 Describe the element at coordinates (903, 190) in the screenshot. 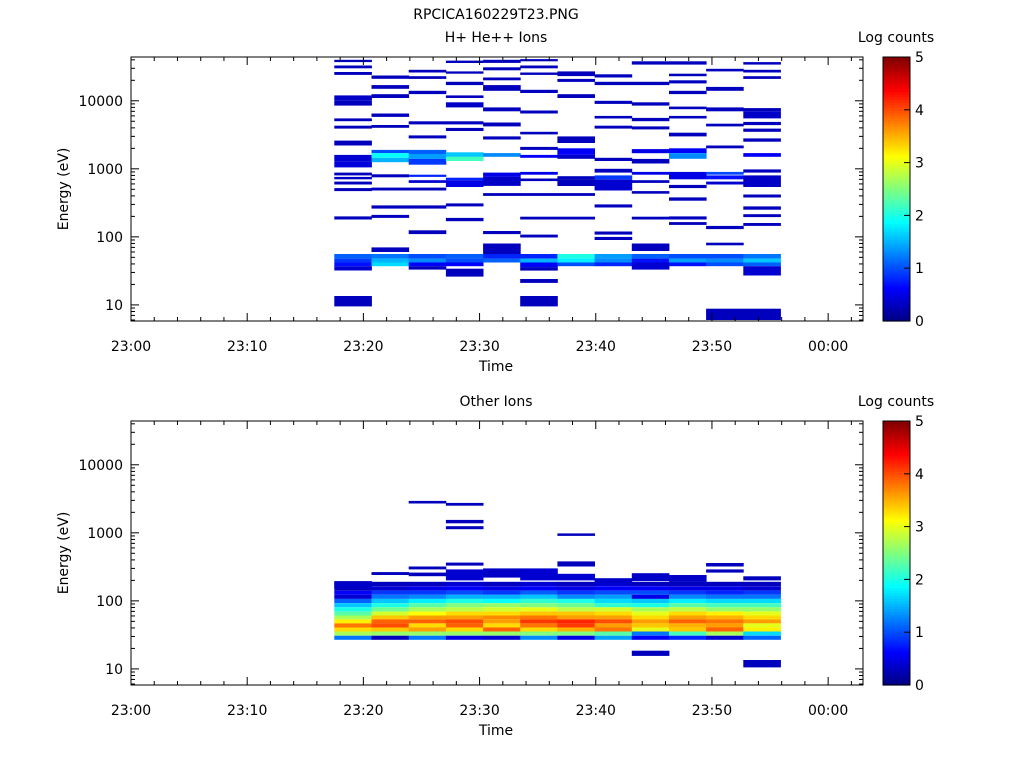

I see `colorbar: 0 1 2 3 4 5` at that location.